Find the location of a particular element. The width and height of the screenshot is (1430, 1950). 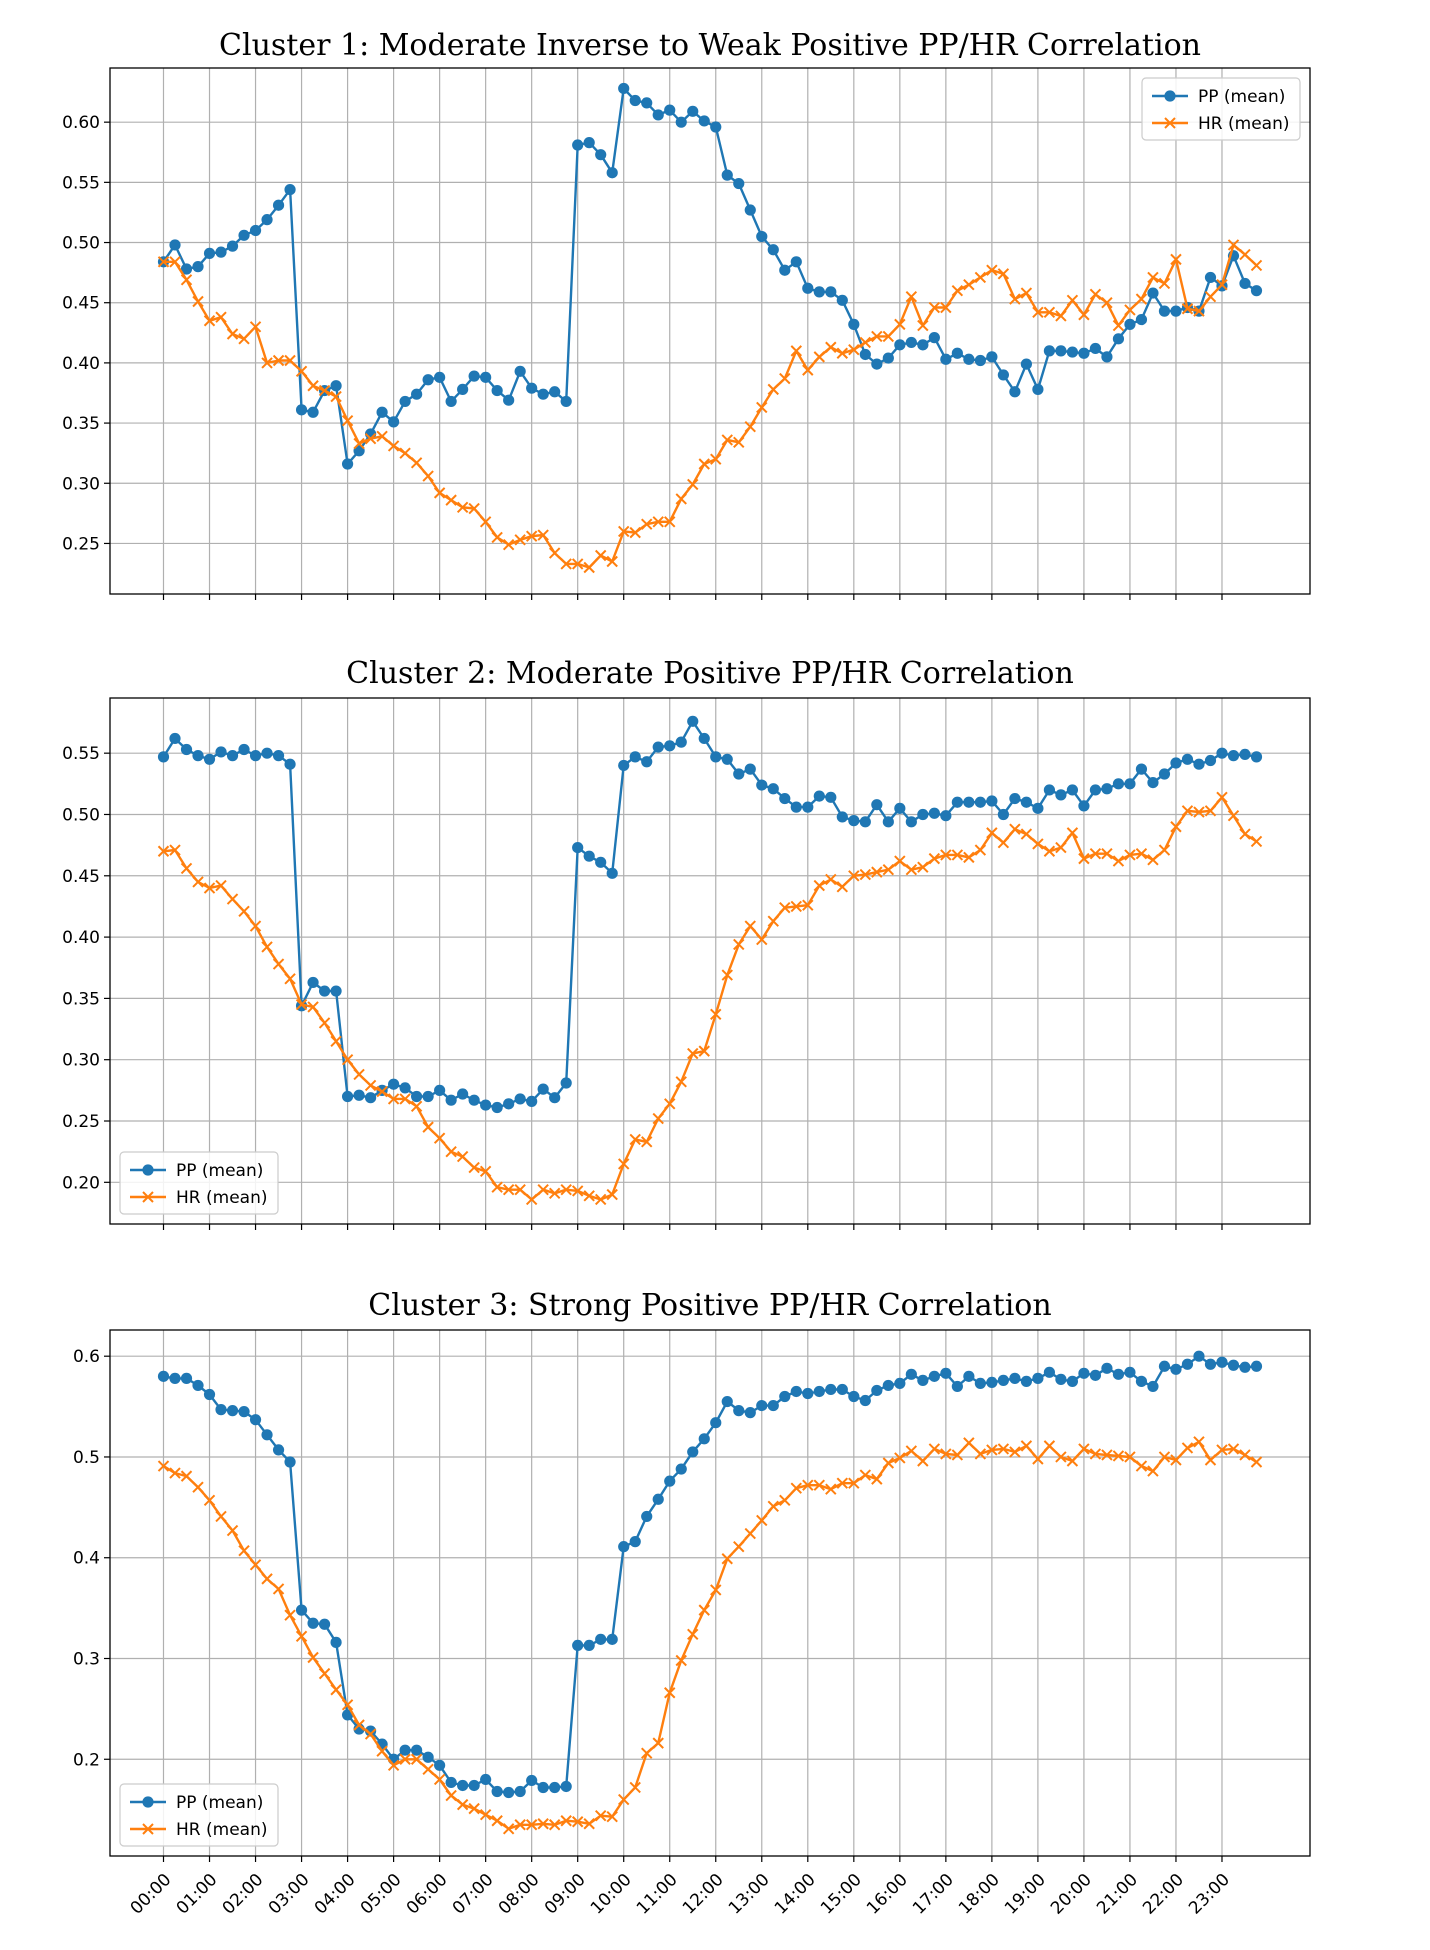

y-tick-label: 0.55 is located at coordinates (81, 183).